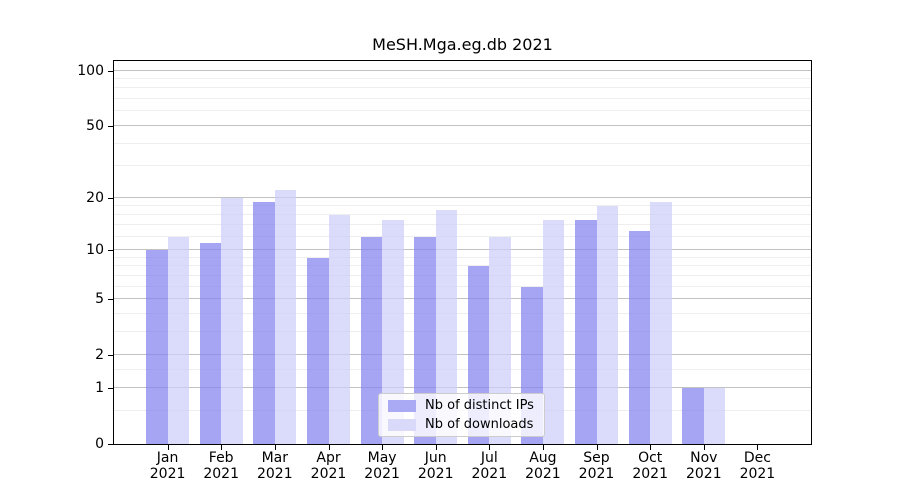 This screenshot has height=500, width=900. I want to click on x-tick-label-mar-2021: Mar 2021, so click(274, 466).